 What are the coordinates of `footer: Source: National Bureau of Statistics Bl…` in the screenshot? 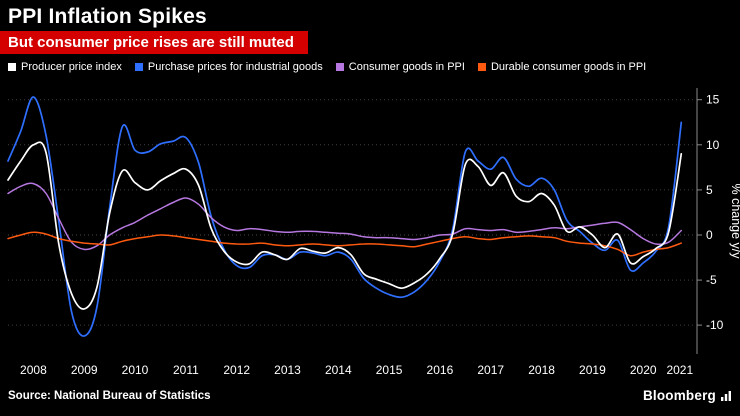 It's located at (370, 394).